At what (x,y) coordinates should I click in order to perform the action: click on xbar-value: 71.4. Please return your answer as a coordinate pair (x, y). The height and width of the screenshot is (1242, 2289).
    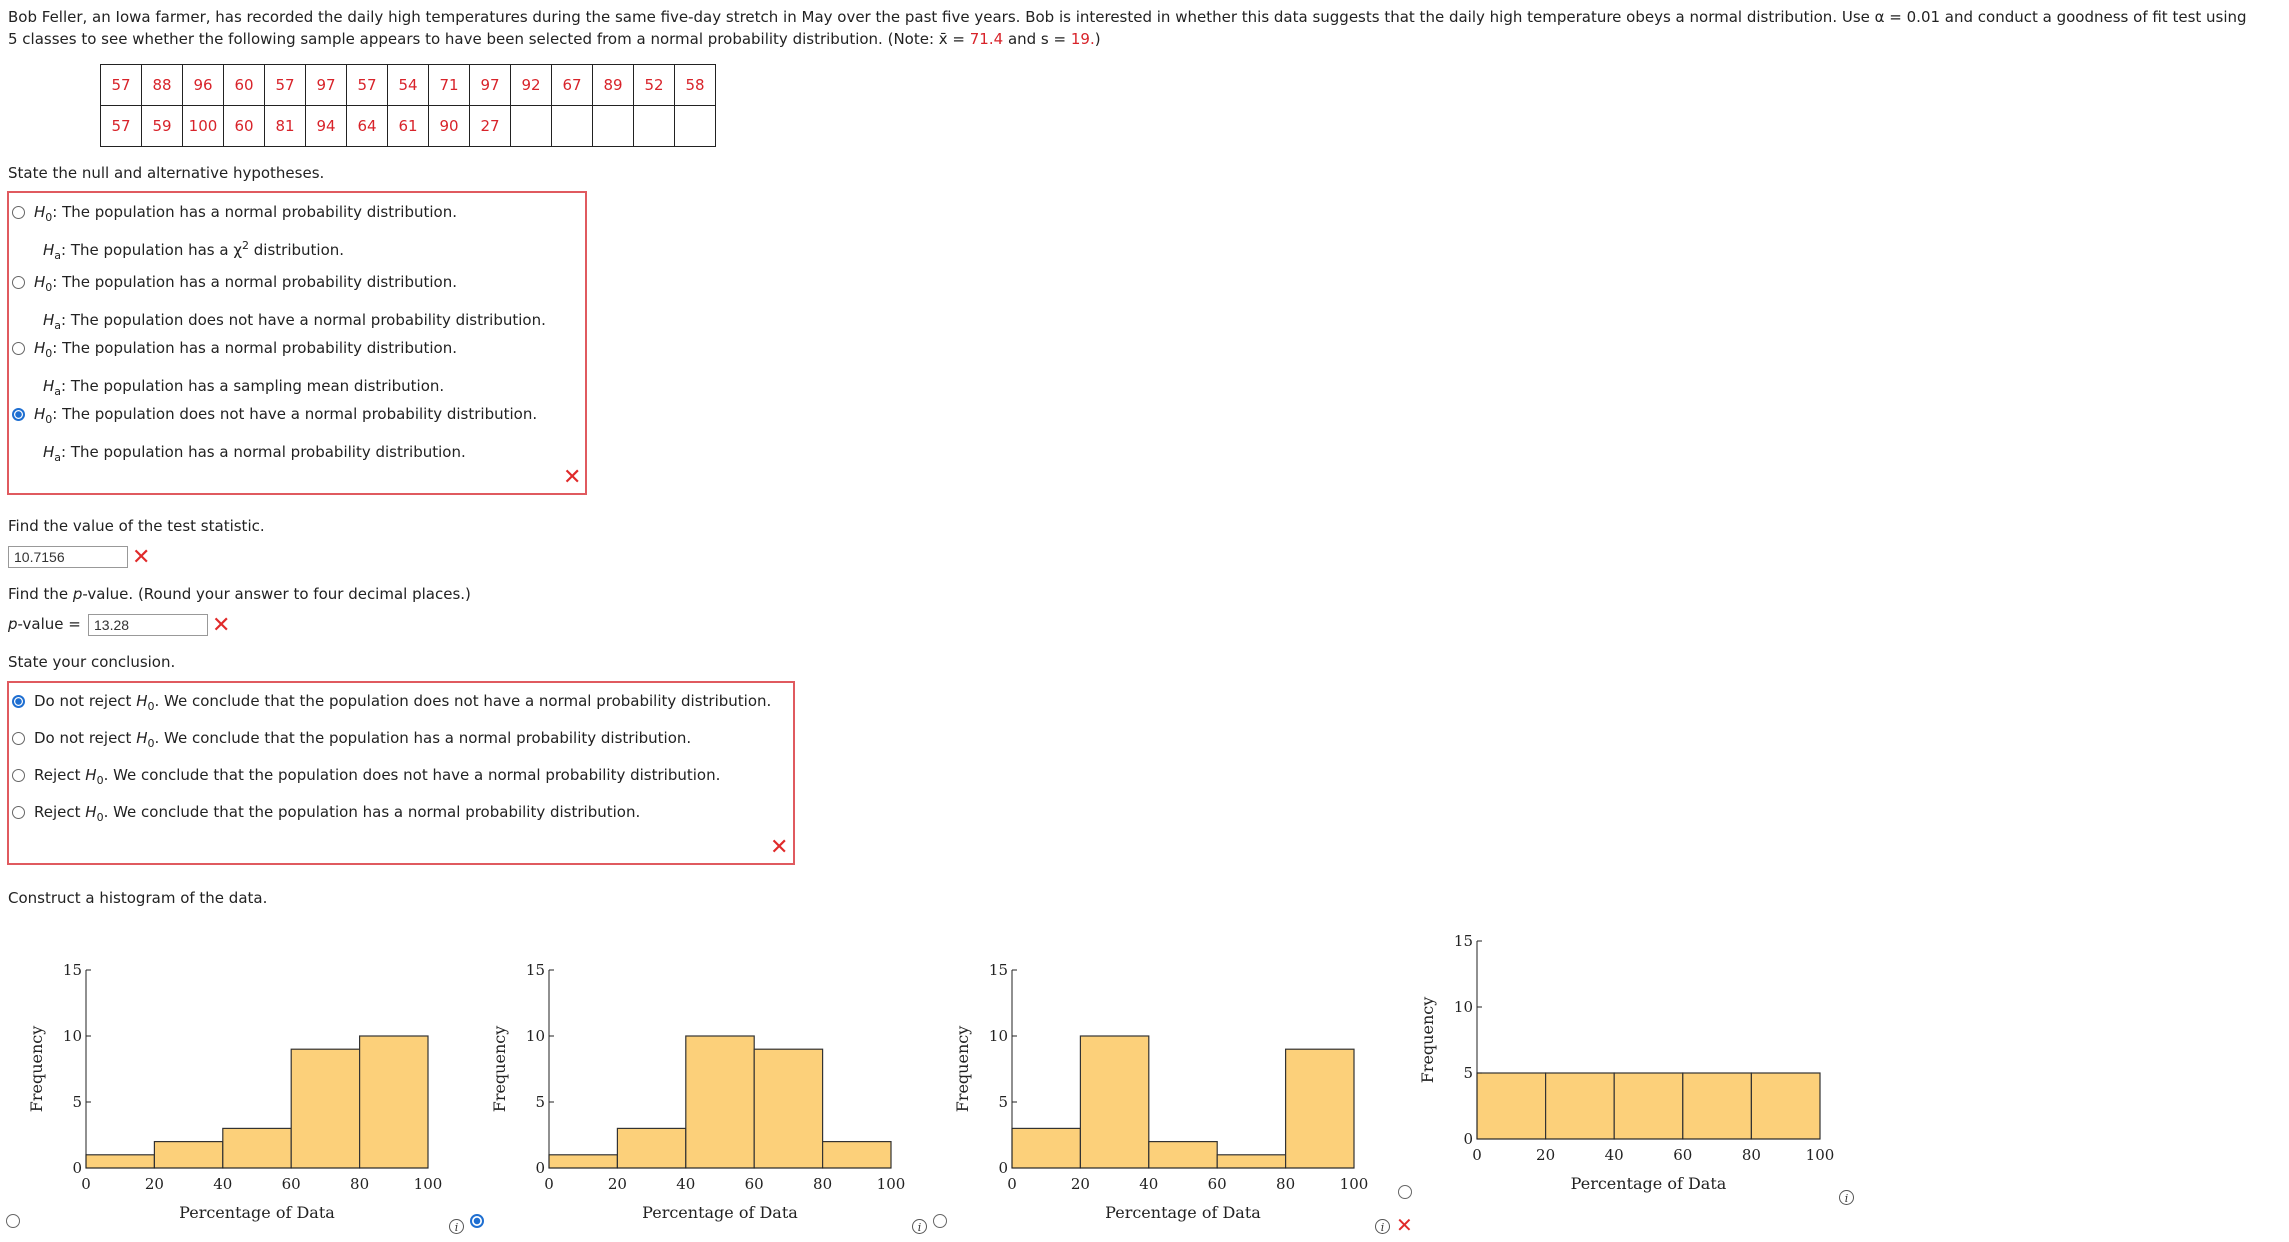
    Looking at the image, I should click on (986, 39).